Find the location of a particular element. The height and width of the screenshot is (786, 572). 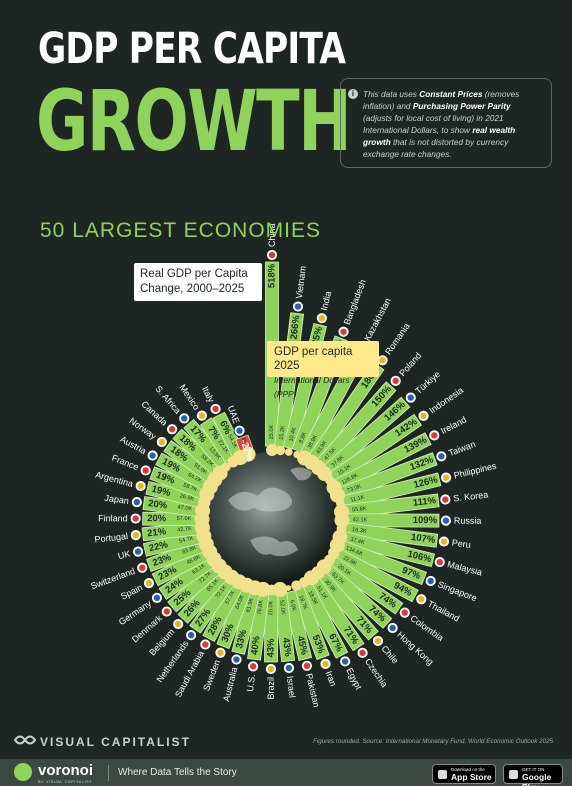

app-store-big: App Store is located at coordinates (471, 777).